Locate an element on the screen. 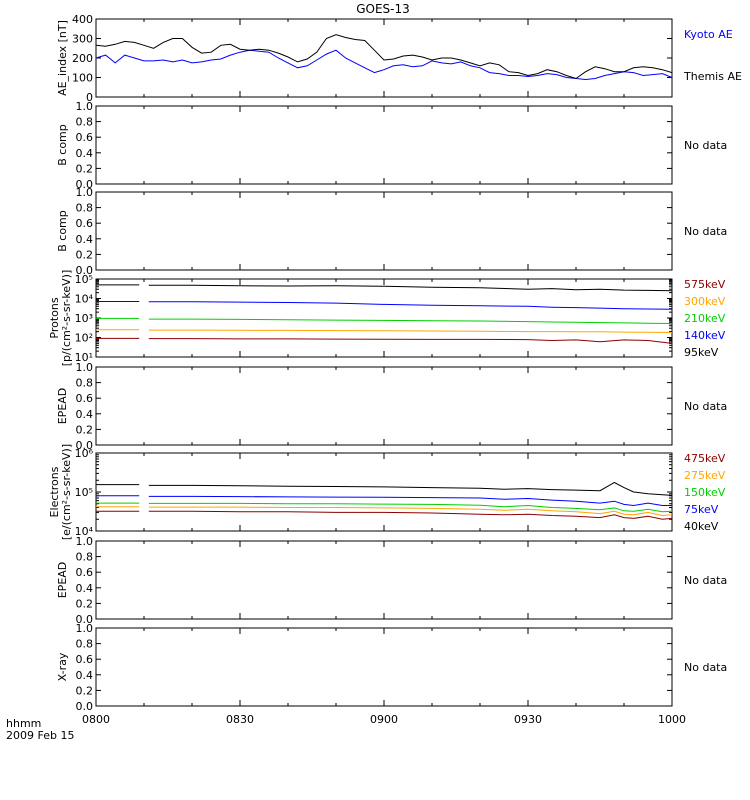 The image size is (750, 800). panel-epead_electrons: 0.0 0.2 0.4 0.6 0.8 1.0 EPEAD No data is located at coordinates (391, 580).